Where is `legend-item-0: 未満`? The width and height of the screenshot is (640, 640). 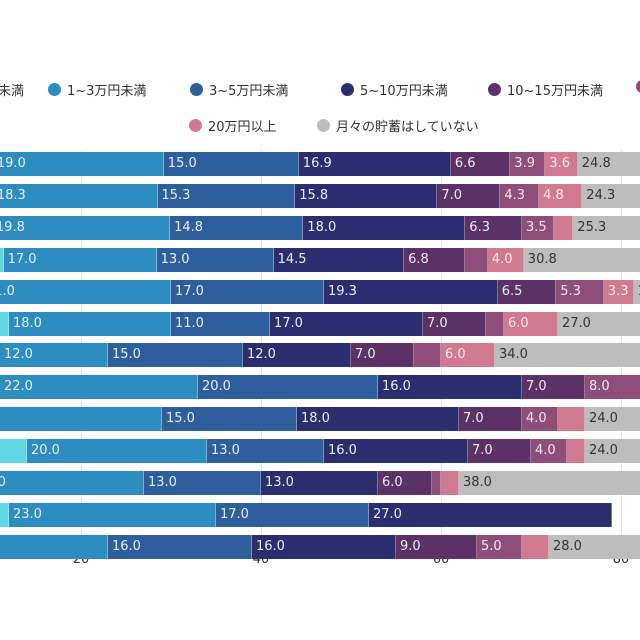
legend-item-0: 未満 is located at coordinates (12, 89).